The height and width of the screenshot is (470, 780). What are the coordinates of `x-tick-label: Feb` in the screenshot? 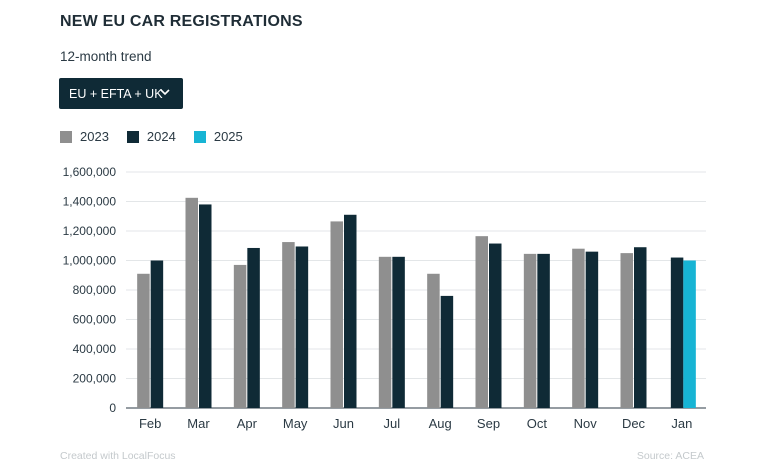 It's located at (150, 423).